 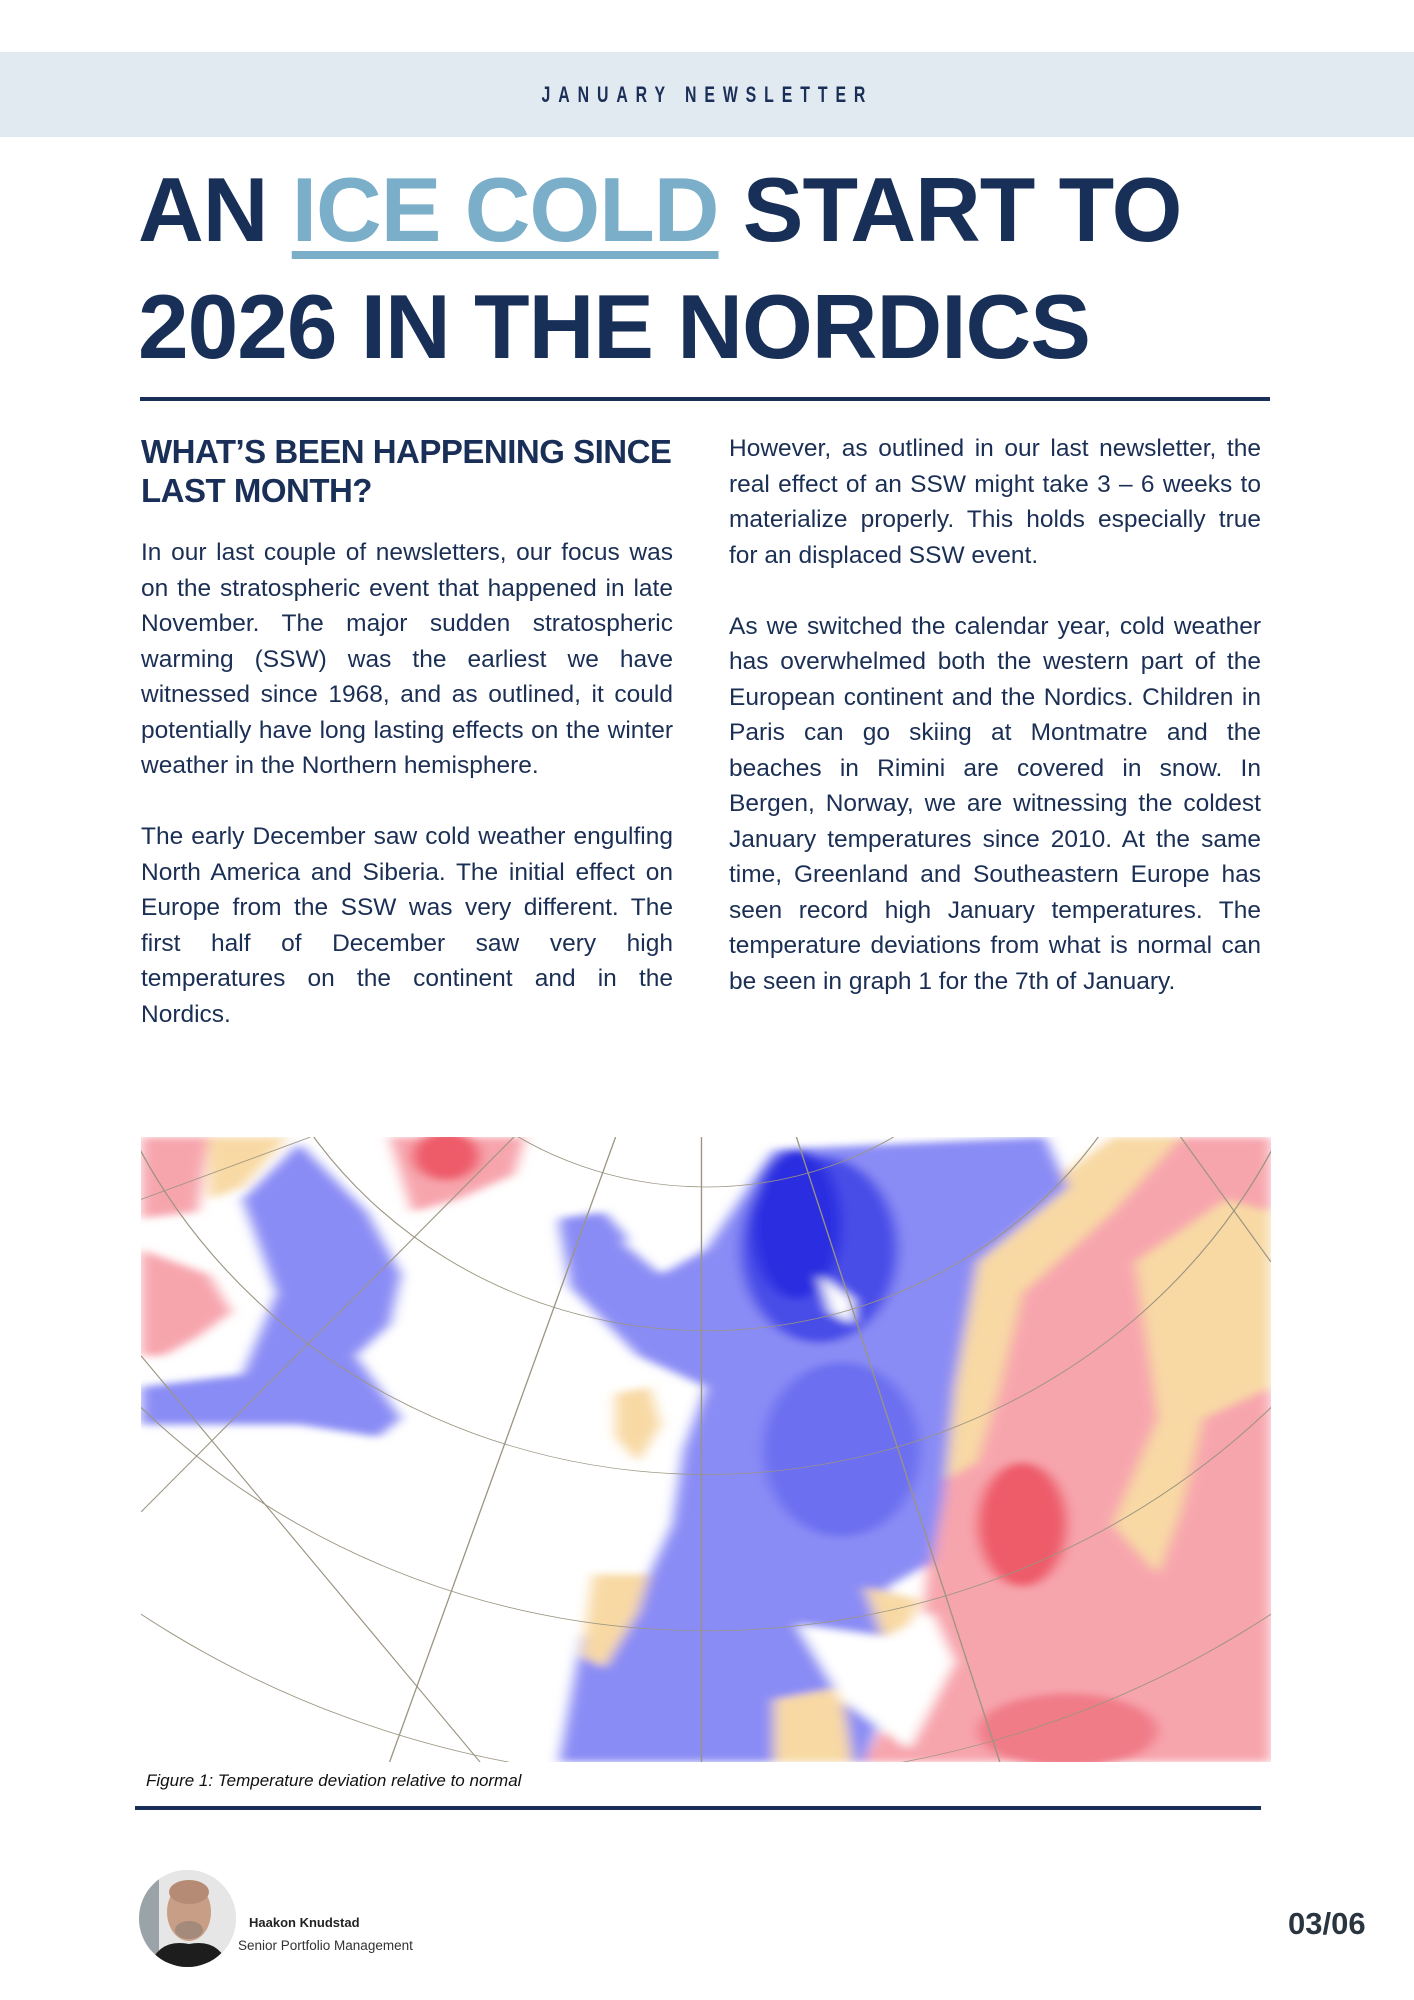 I want to click on very-warm-south, so click(x=1067, y=1727).